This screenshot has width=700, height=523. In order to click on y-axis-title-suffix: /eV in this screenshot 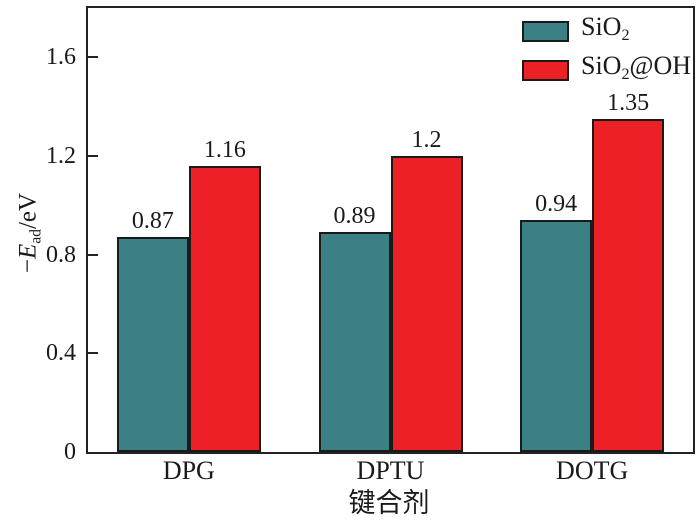, I will do `click(28, 211)`.